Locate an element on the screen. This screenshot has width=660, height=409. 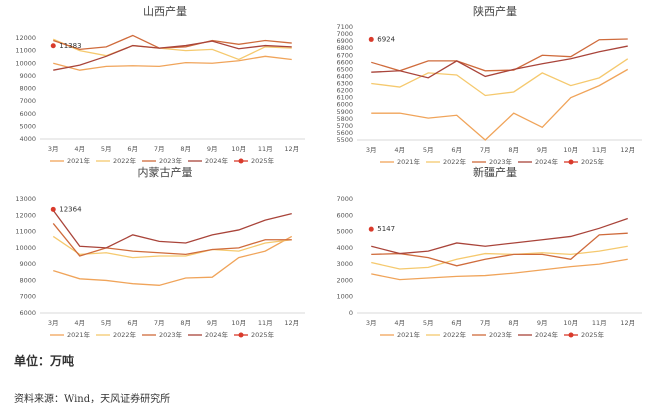
y-tick-label: 5900 is located at coordinates (344, 112).